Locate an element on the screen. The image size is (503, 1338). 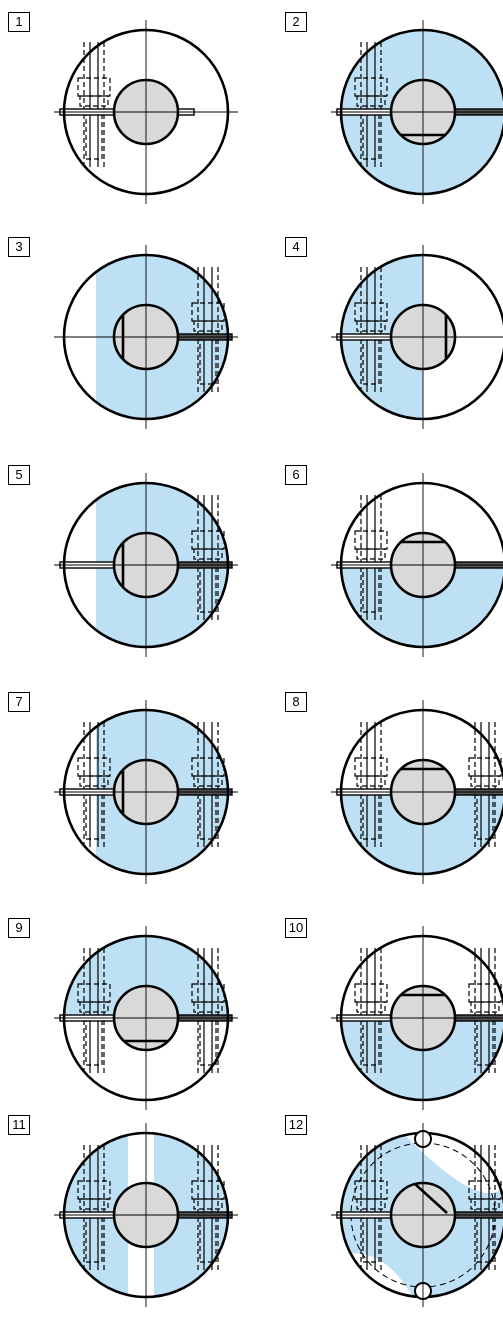
figure-7: 7 is located at coordinates (128, 802).